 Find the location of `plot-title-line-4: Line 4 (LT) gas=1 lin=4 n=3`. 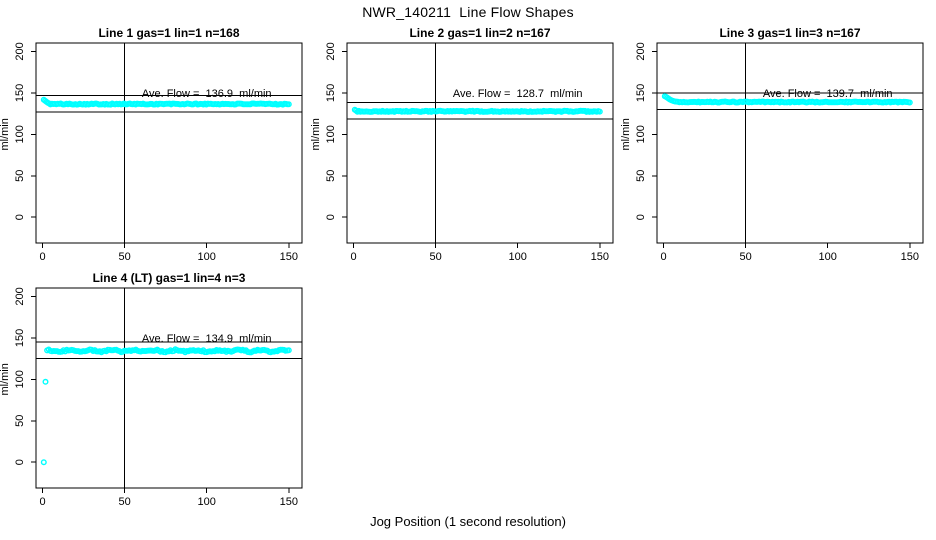

plot-title-line-4: Line 4 (LT) gas=1 lin=4 n=3 is located at coordinates (169, 278).